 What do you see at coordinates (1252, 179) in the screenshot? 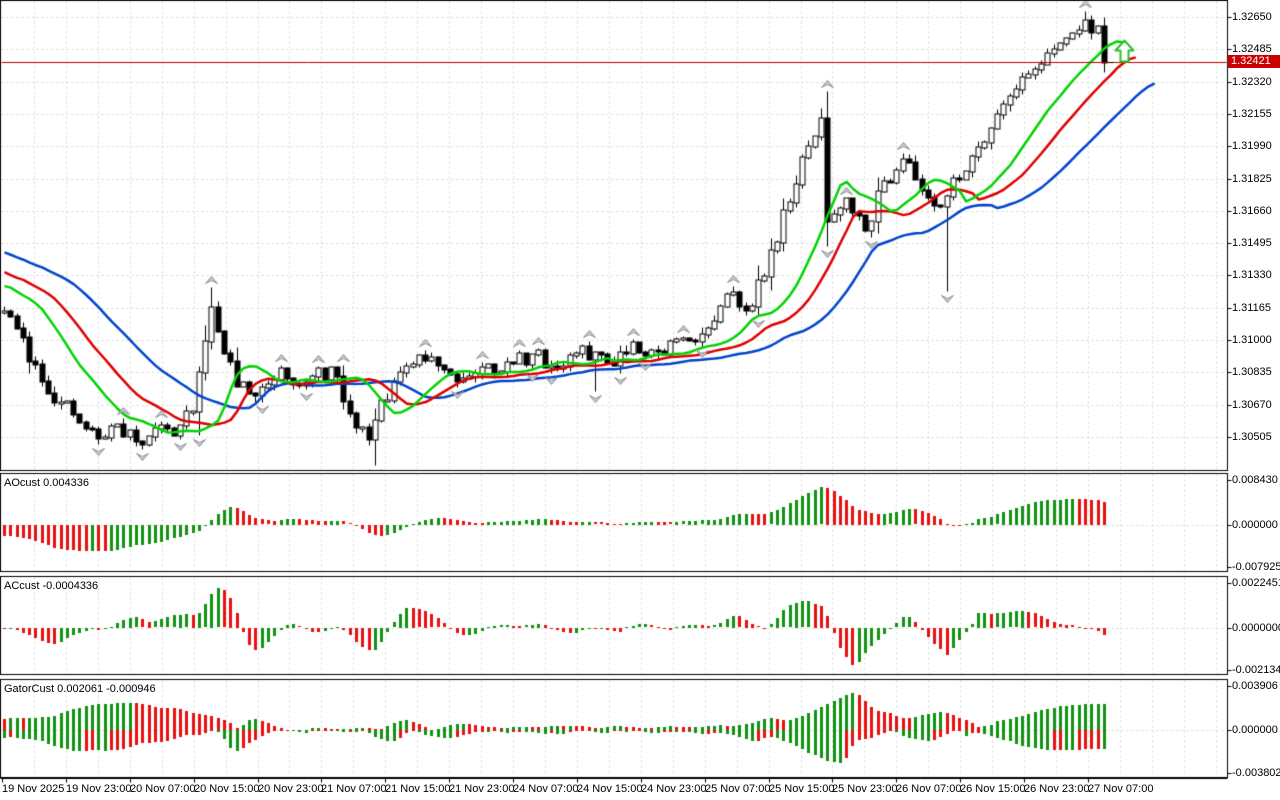
I see `price-tick-label: 1.31825` at bounding box center [1252, 179].